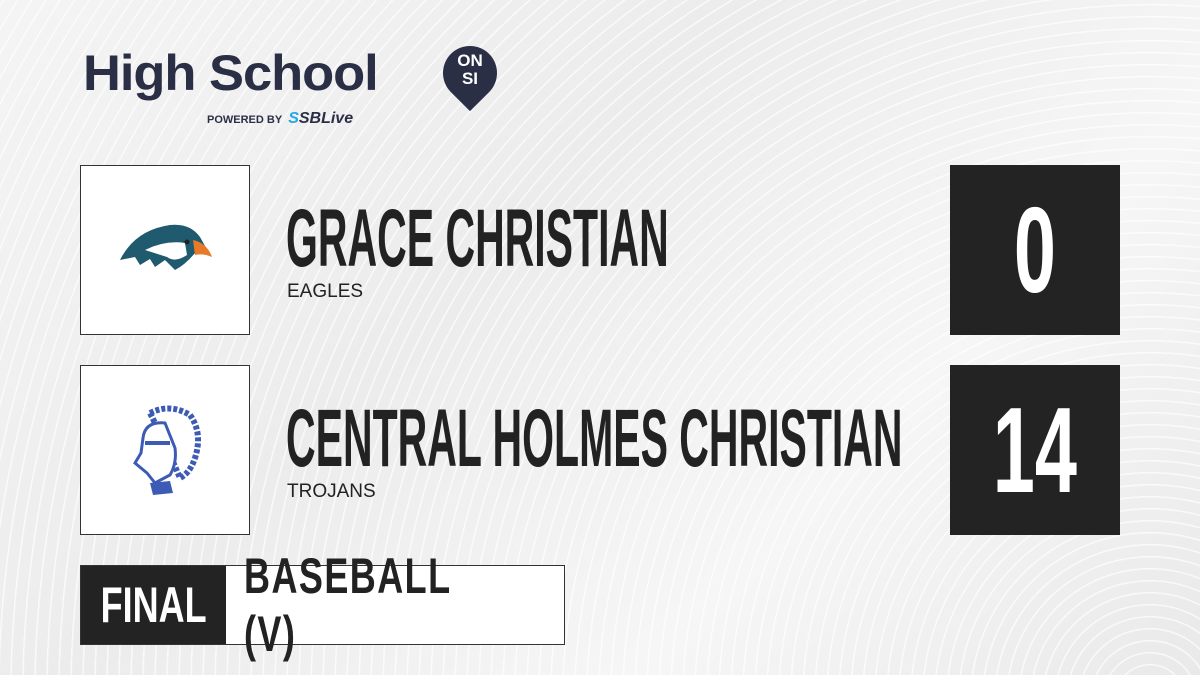 This screenshot has width=1200, height=675. I want to click on game-status-bar: FINAL BASEBALL (V), so click(322, 605).